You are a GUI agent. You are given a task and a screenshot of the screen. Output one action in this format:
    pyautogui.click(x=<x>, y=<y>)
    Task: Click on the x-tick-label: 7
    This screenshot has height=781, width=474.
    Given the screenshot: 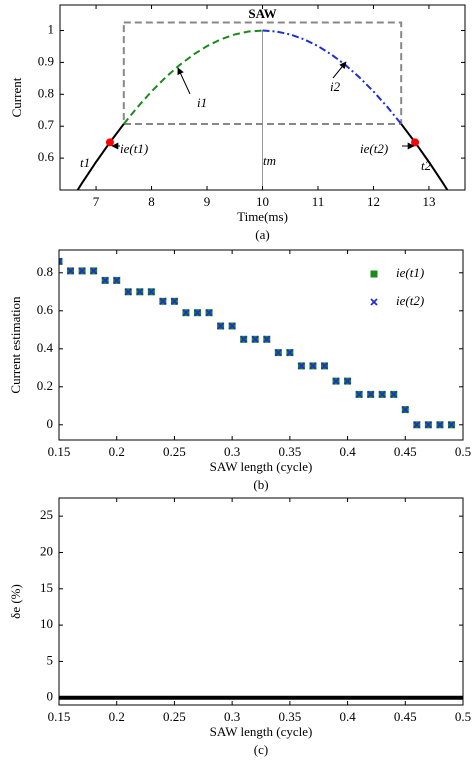 What is the action you would take?
    pyautogui.click(x=96, y=201)
    